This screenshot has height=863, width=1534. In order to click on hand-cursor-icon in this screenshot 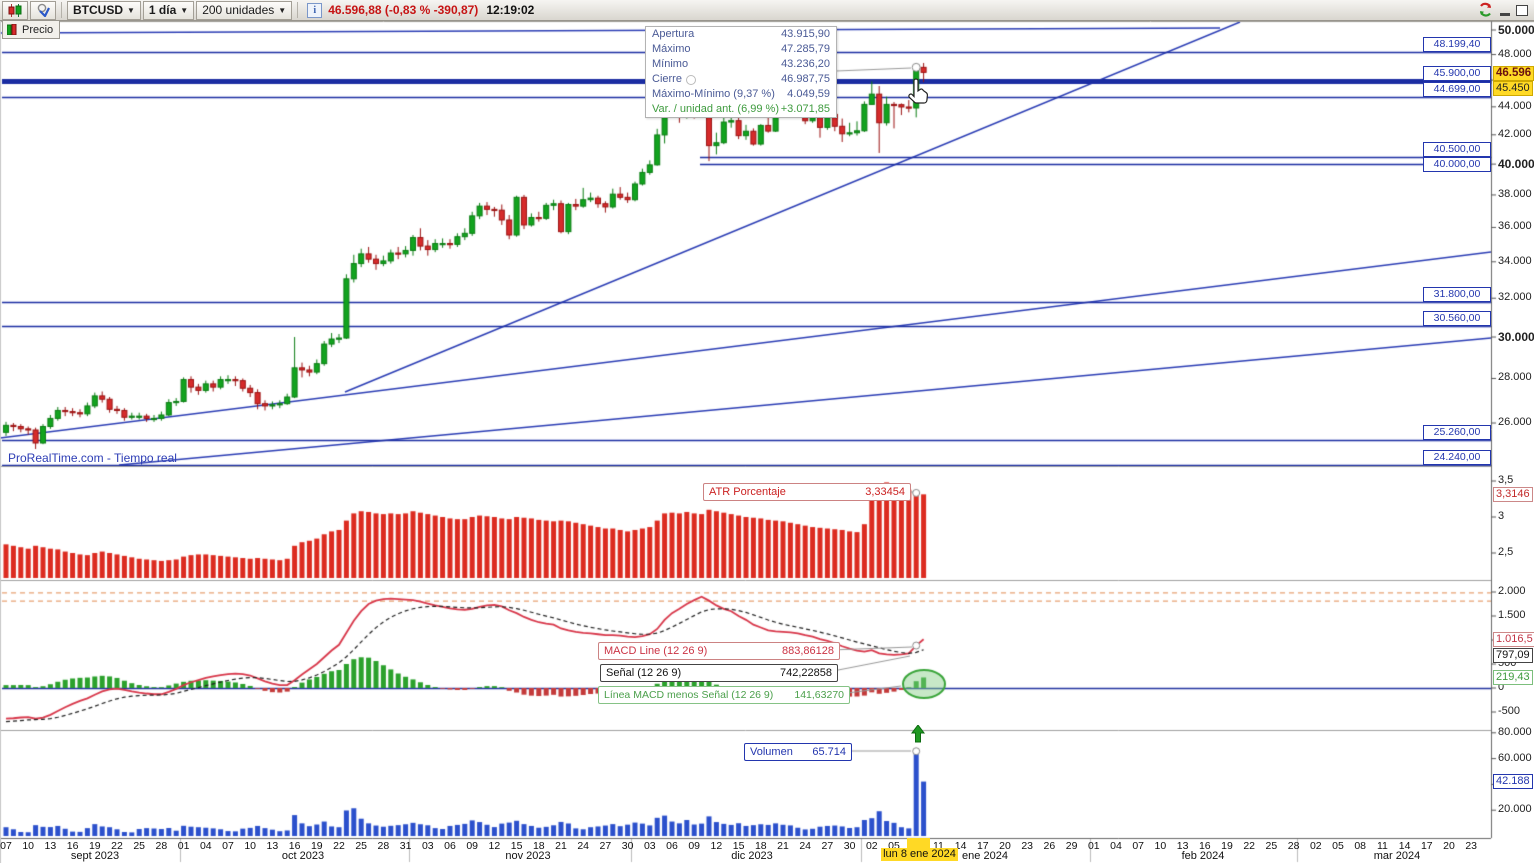, I will do `click(918, 91)`.